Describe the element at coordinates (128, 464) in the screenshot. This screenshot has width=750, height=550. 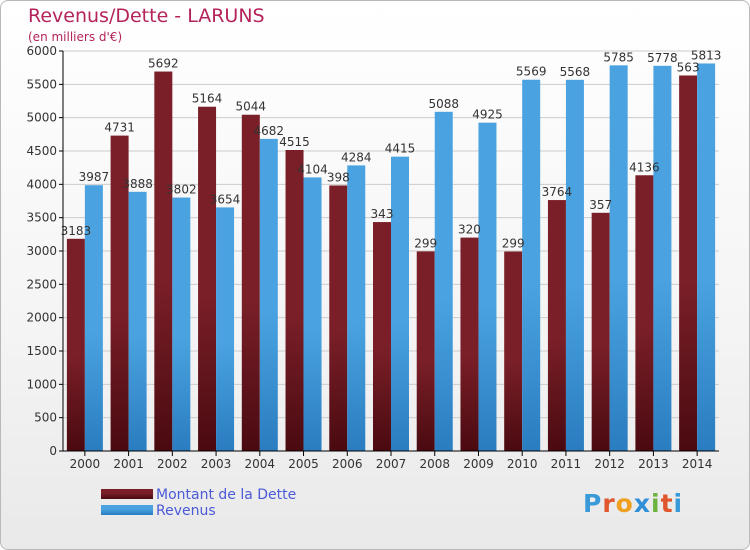
I see `x-tick-label: 2001` at that location.